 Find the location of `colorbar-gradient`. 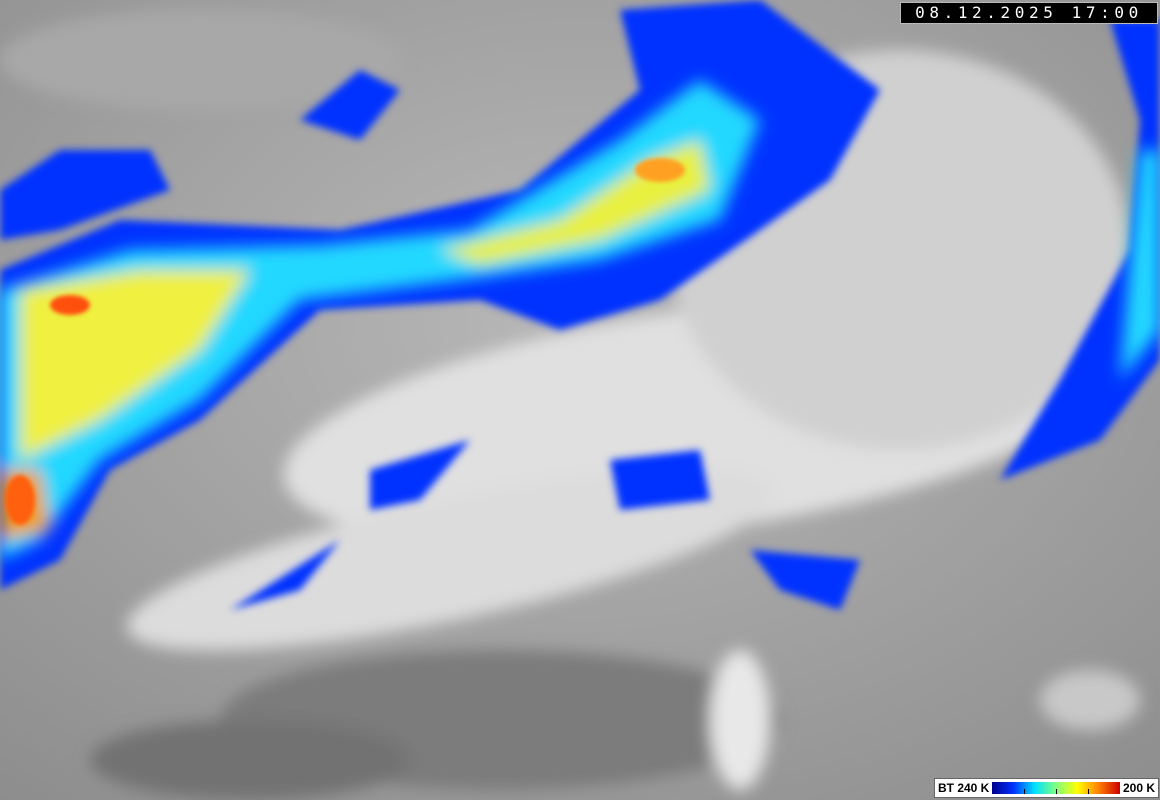

colorbar-gradient is located at coordinates (1056, 788).